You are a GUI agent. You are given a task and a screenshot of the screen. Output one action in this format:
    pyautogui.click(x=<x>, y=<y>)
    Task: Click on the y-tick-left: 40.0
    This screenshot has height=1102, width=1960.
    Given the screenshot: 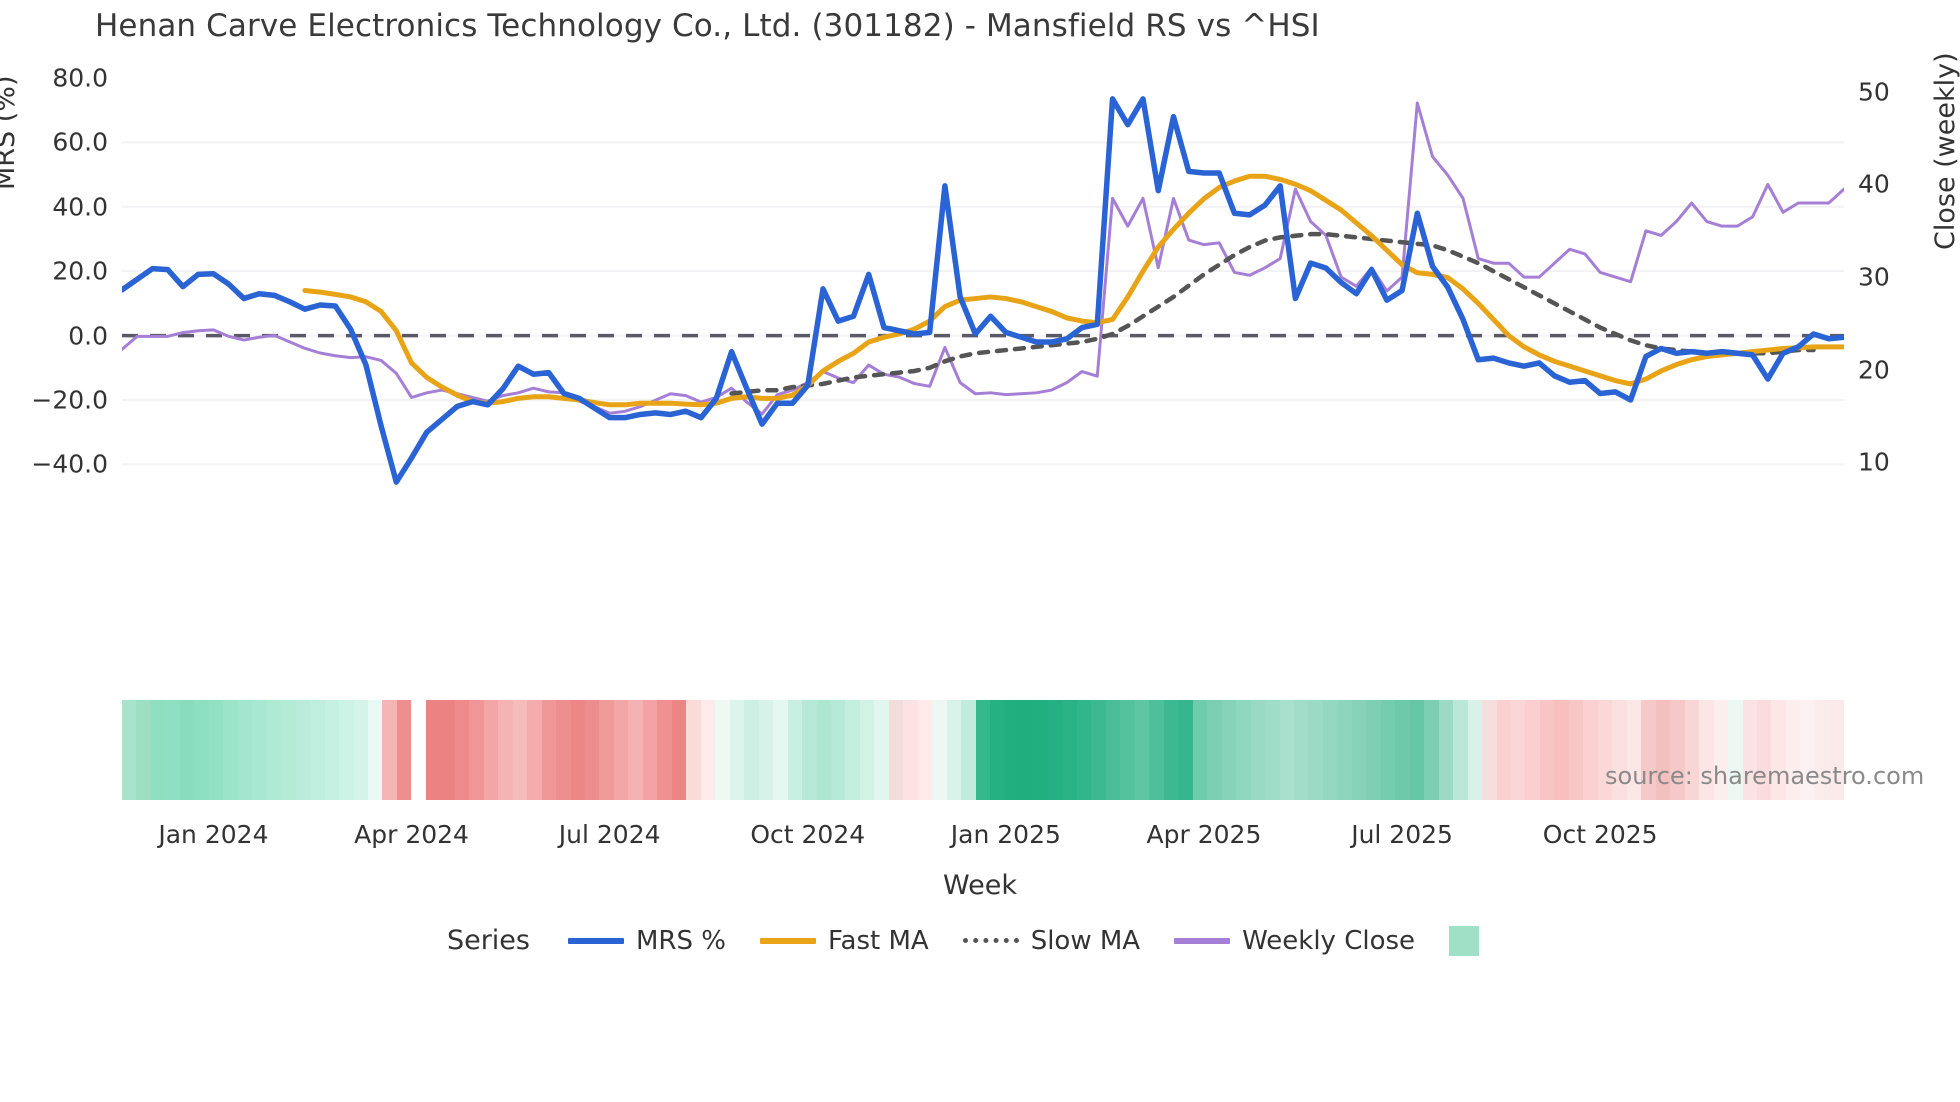 What is the action you would take?
    pyautogui.click(x=80, y=207)
    